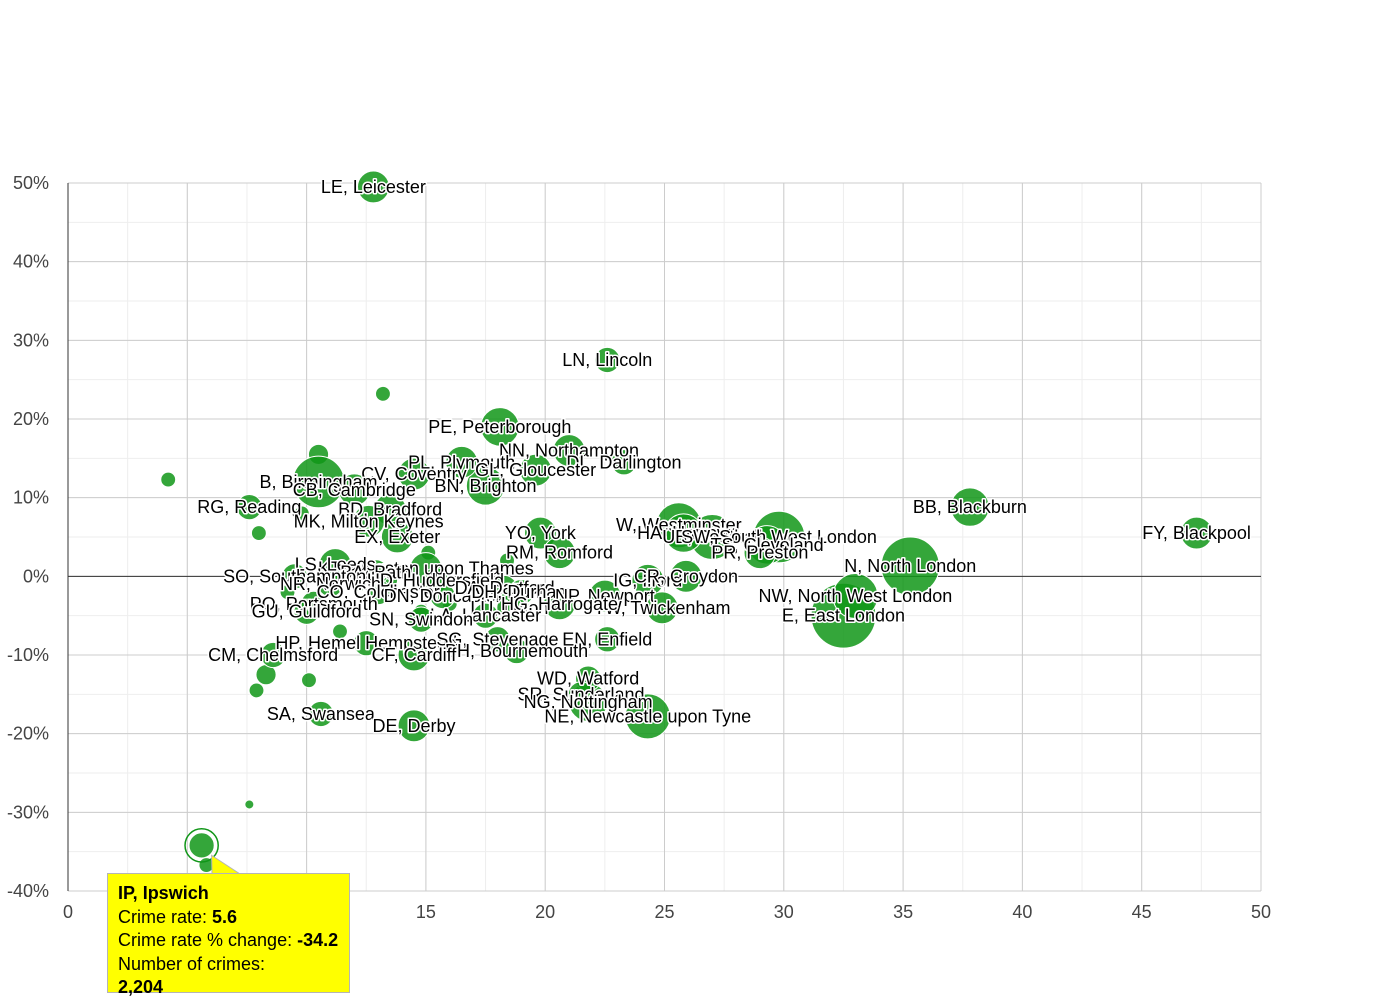 The image size is (1390, 1000). I want to click on tooltip-title: IP, Ipswich, so click(163, 893).